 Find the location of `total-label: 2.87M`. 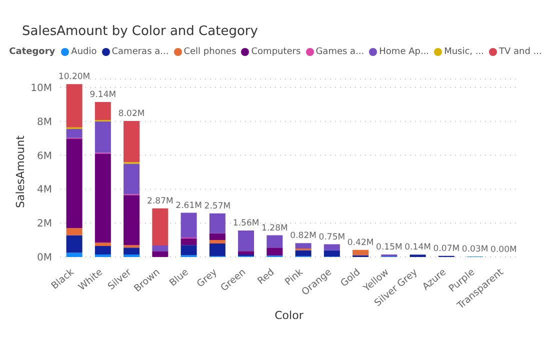

total-label: 2.87M is located at coordinates (160, 201).